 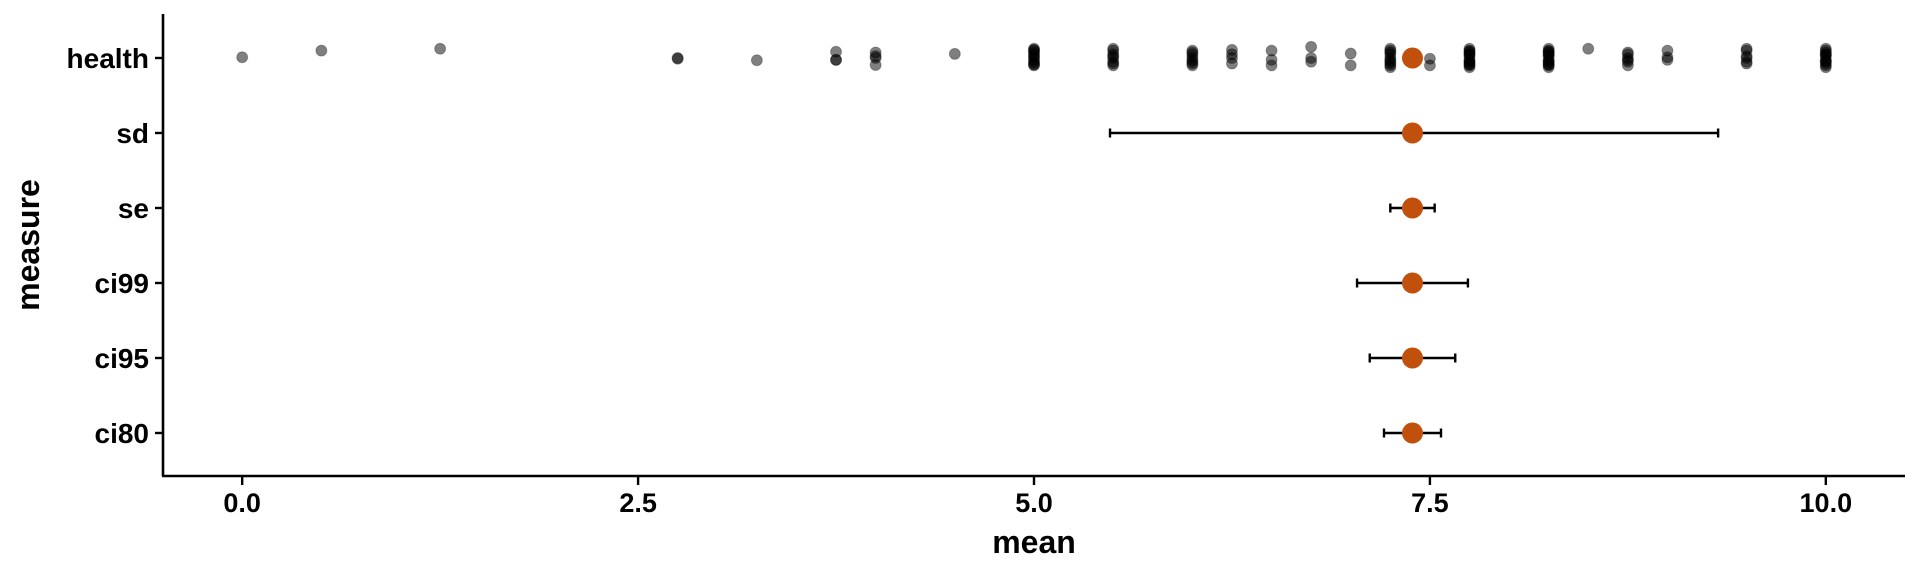 I want to click on mean-point-health, so click(x=1412, y=58).